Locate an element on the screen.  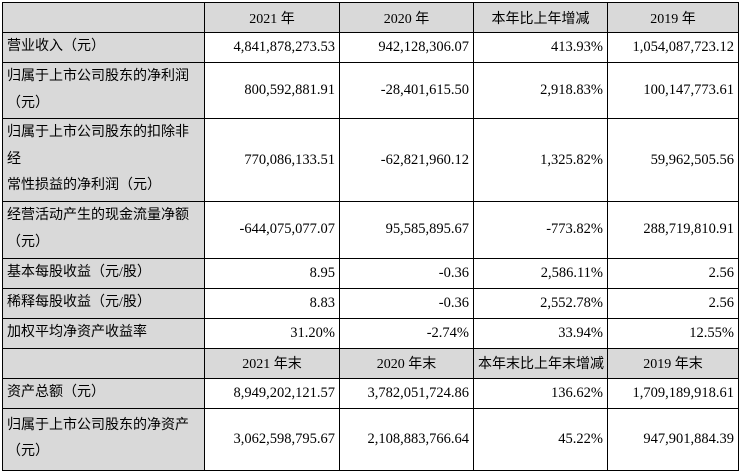
table-header-row-annual: 2021 年 2020 年 本年比上年增减 2019 年 is located at coordinates (370, 17).